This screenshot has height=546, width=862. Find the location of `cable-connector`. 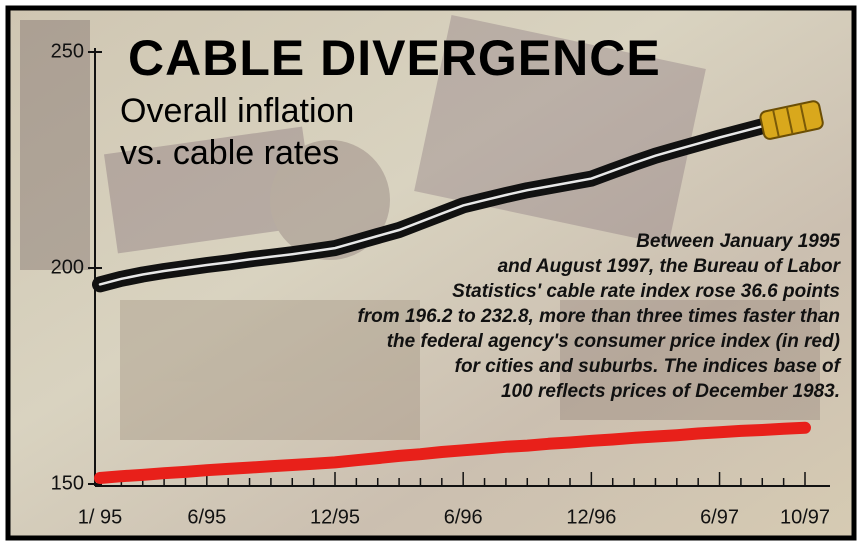

cable-connector is located at coordinates (791, 120).